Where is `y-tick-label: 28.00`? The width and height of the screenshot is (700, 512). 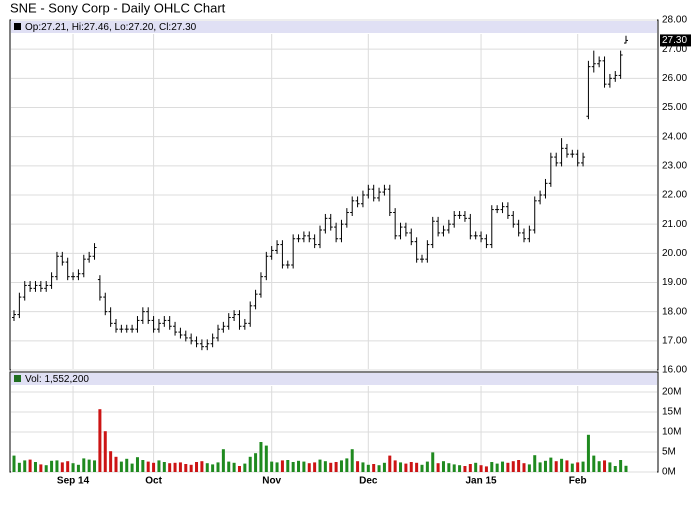 y-tick-label: 28.00 is located at coordinates (674, 20).